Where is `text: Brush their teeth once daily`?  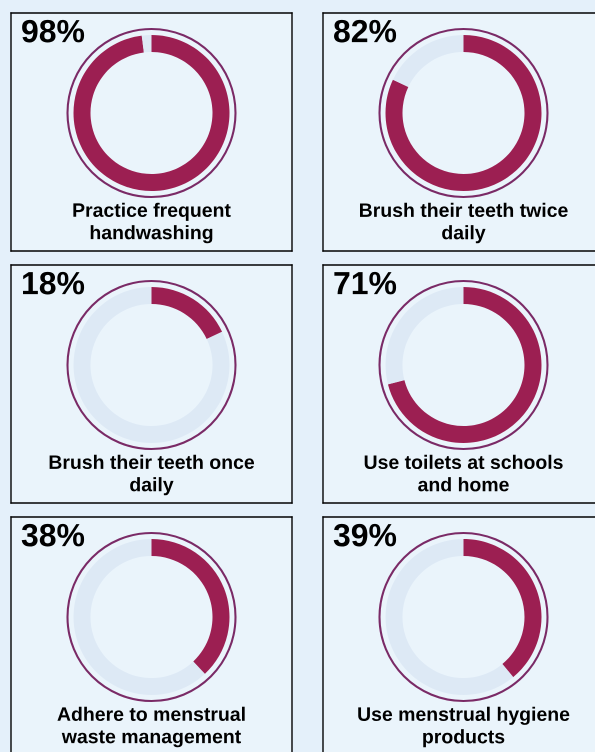 text: Brush their teeth once daily is located at coordinates (152, 475).